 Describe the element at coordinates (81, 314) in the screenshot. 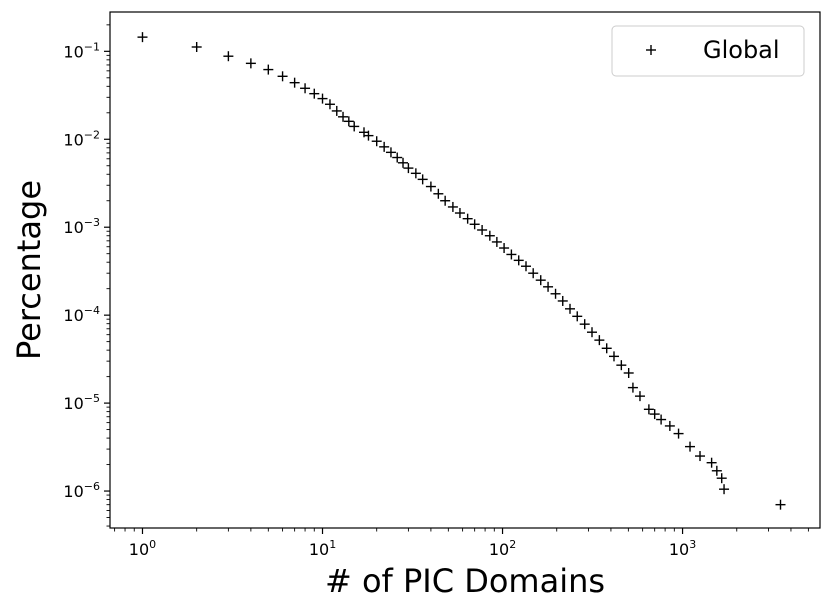

I see `y-tick-label: 10⁻⁴` at that location.